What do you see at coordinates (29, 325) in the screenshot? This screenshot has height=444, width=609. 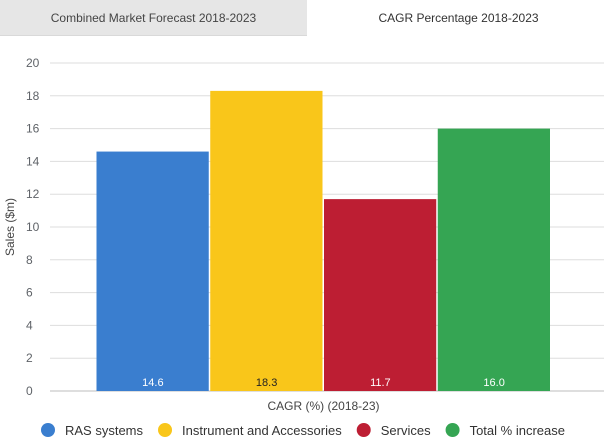 I see `y-tick-label: 4` at bounding box center [29, 325].